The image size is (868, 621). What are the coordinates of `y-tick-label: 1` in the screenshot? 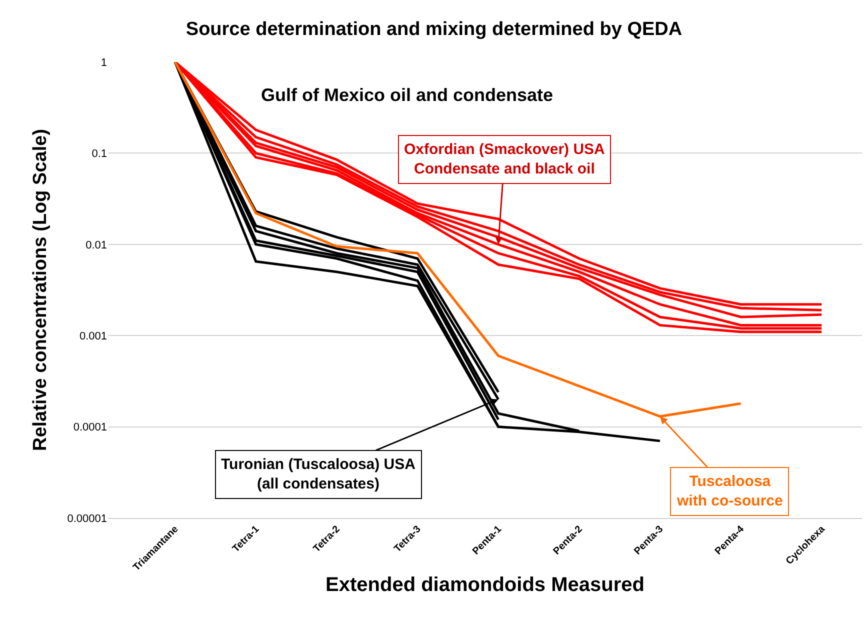 It's located at (103, 62).